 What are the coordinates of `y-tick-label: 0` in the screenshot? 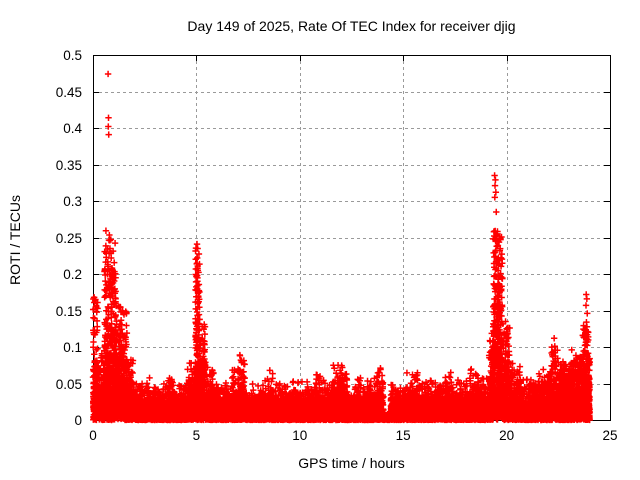 It's located at (78, 420).